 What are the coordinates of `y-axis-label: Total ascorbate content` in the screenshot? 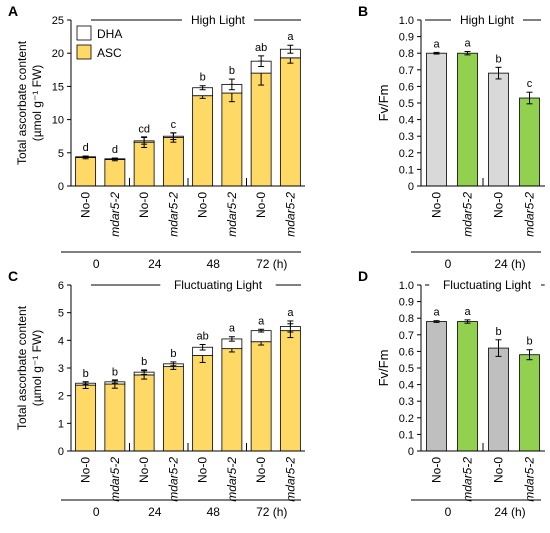 It's located at (22, 102).